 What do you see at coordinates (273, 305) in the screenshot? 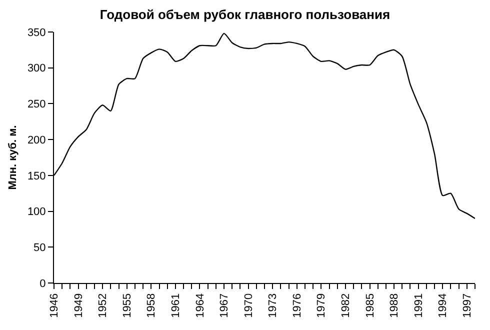
I see `x-tick-label: 1973` at bounding box center [273, 305].